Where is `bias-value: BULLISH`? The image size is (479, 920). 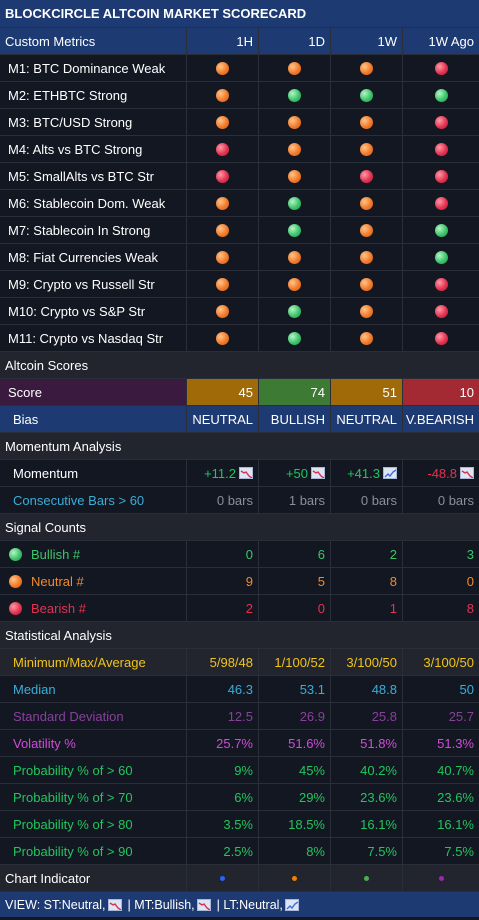 bias-value: BULLISH is located at coordinates (295, 419).